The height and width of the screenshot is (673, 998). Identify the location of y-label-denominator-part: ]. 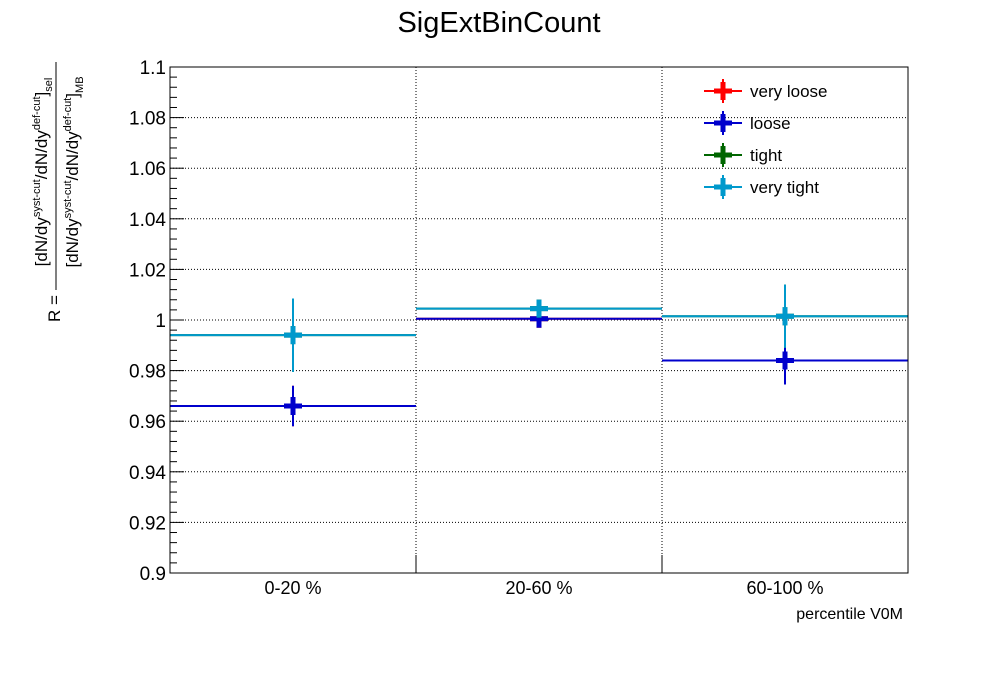
(72, 95).